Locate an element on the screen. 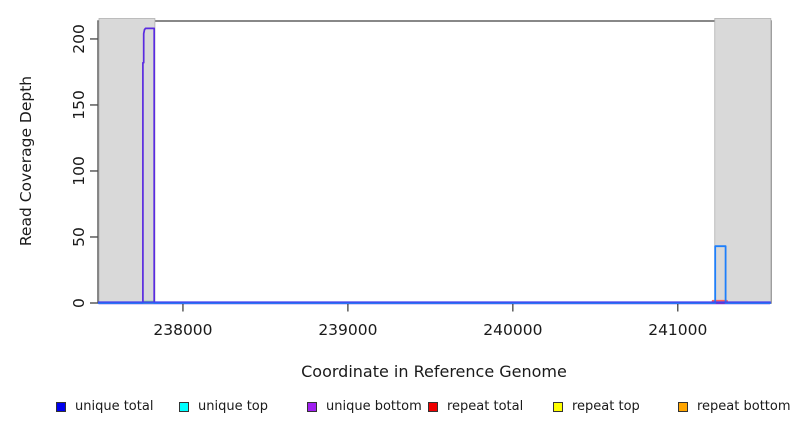  legend-item-repeat-top: repeat top is located at coordinates (596, 407).